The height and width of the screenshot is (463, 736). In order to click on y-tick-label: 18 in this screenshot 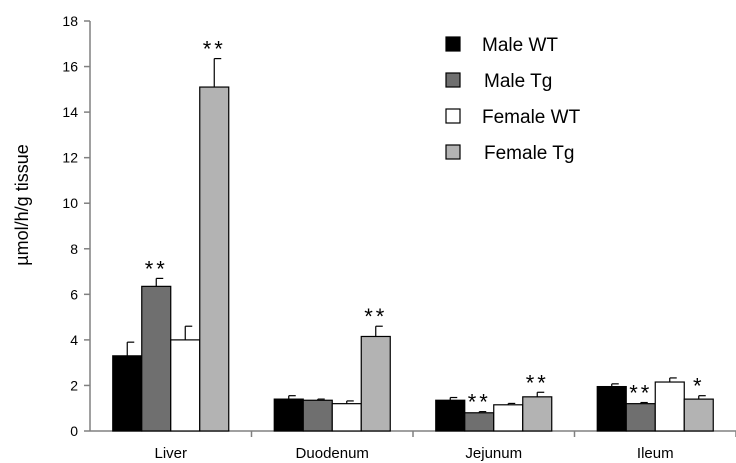, I will do `click(70, 21)`.